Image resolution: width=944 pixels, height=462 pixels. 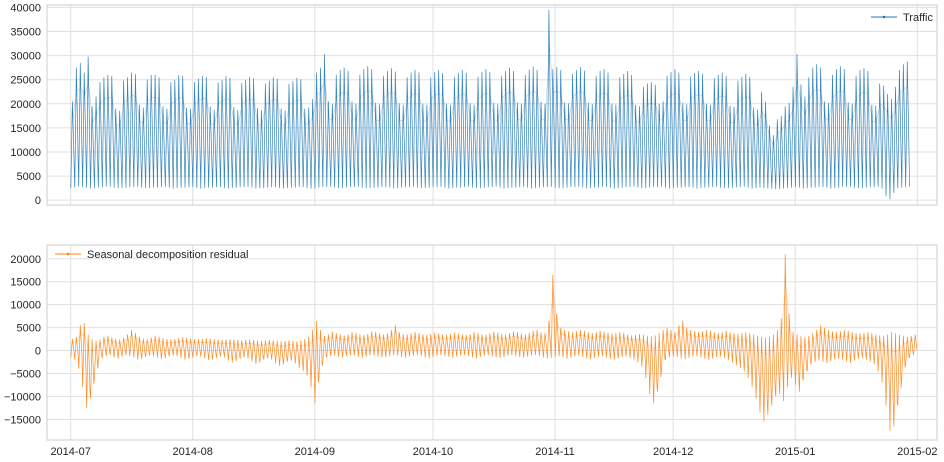 I want to click on x-tick-label: 2014-12, so click(x=673, y=452).